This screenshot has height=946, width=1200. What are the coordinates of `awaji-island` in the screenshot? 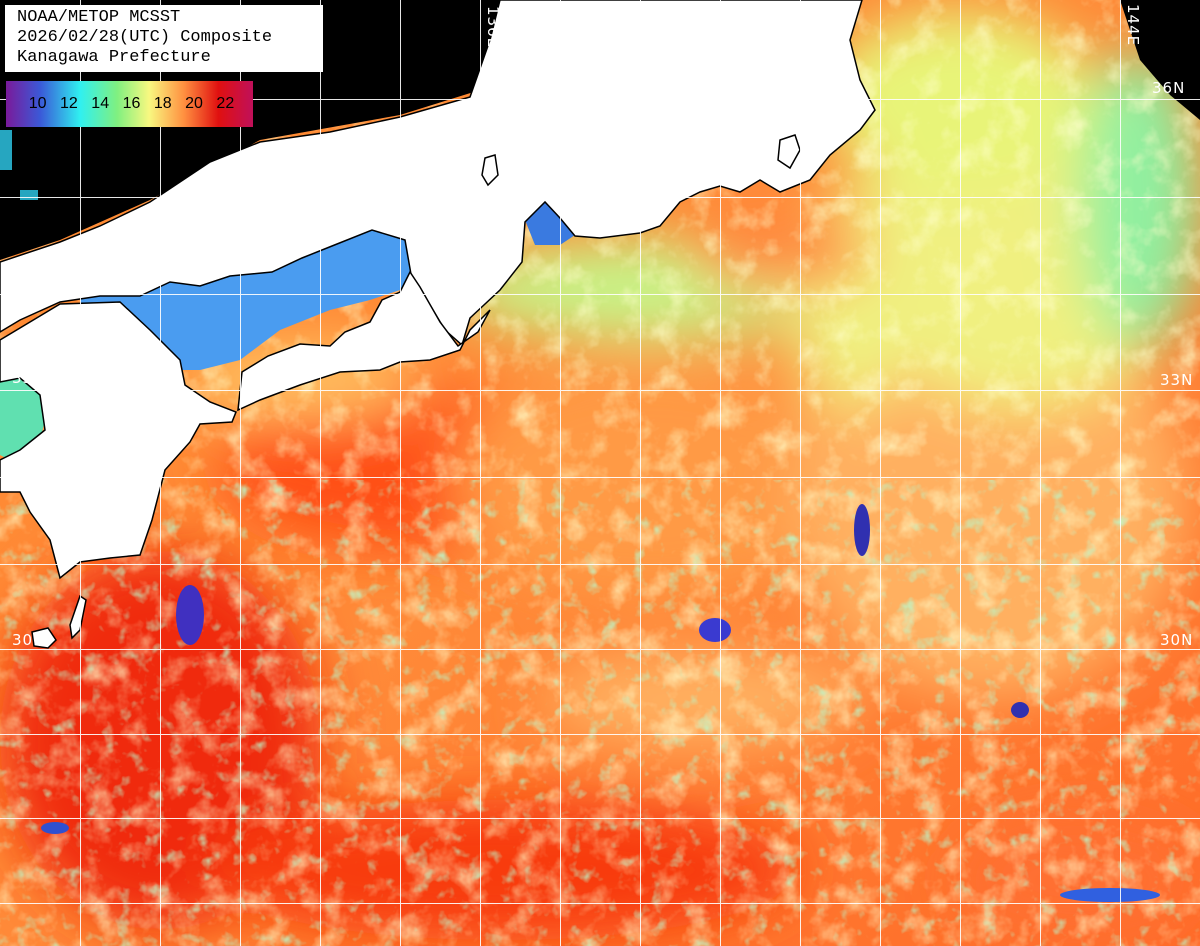 It's located at (490, 170).